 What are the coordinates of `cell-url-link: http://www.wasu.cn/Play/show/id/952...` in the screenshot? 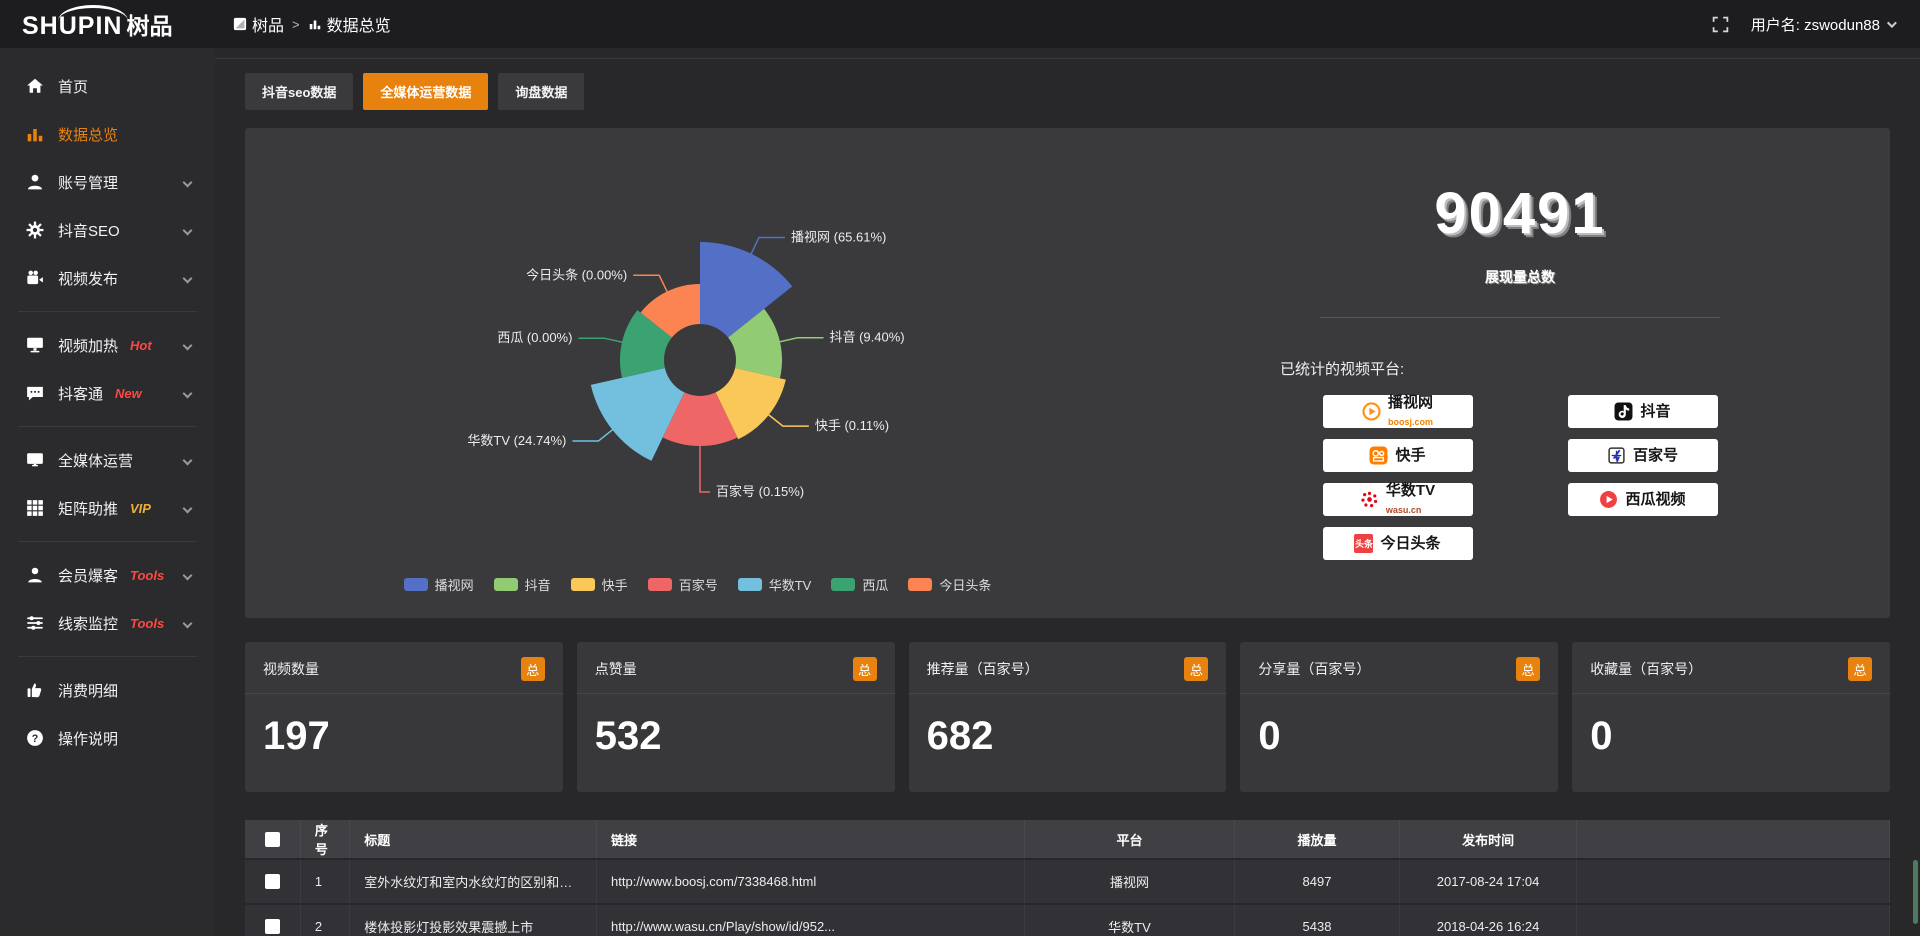 It's located at (811, 920).